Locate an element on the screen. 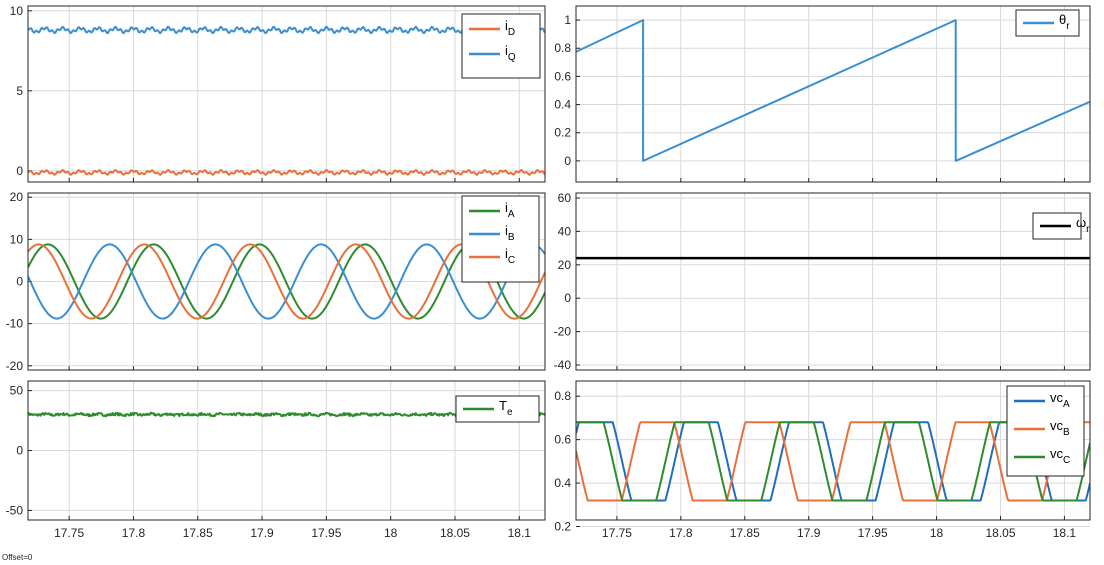 This screenshot has height=565, width=1104. y-tick-label: 1 is located at coordinates (567, 20).